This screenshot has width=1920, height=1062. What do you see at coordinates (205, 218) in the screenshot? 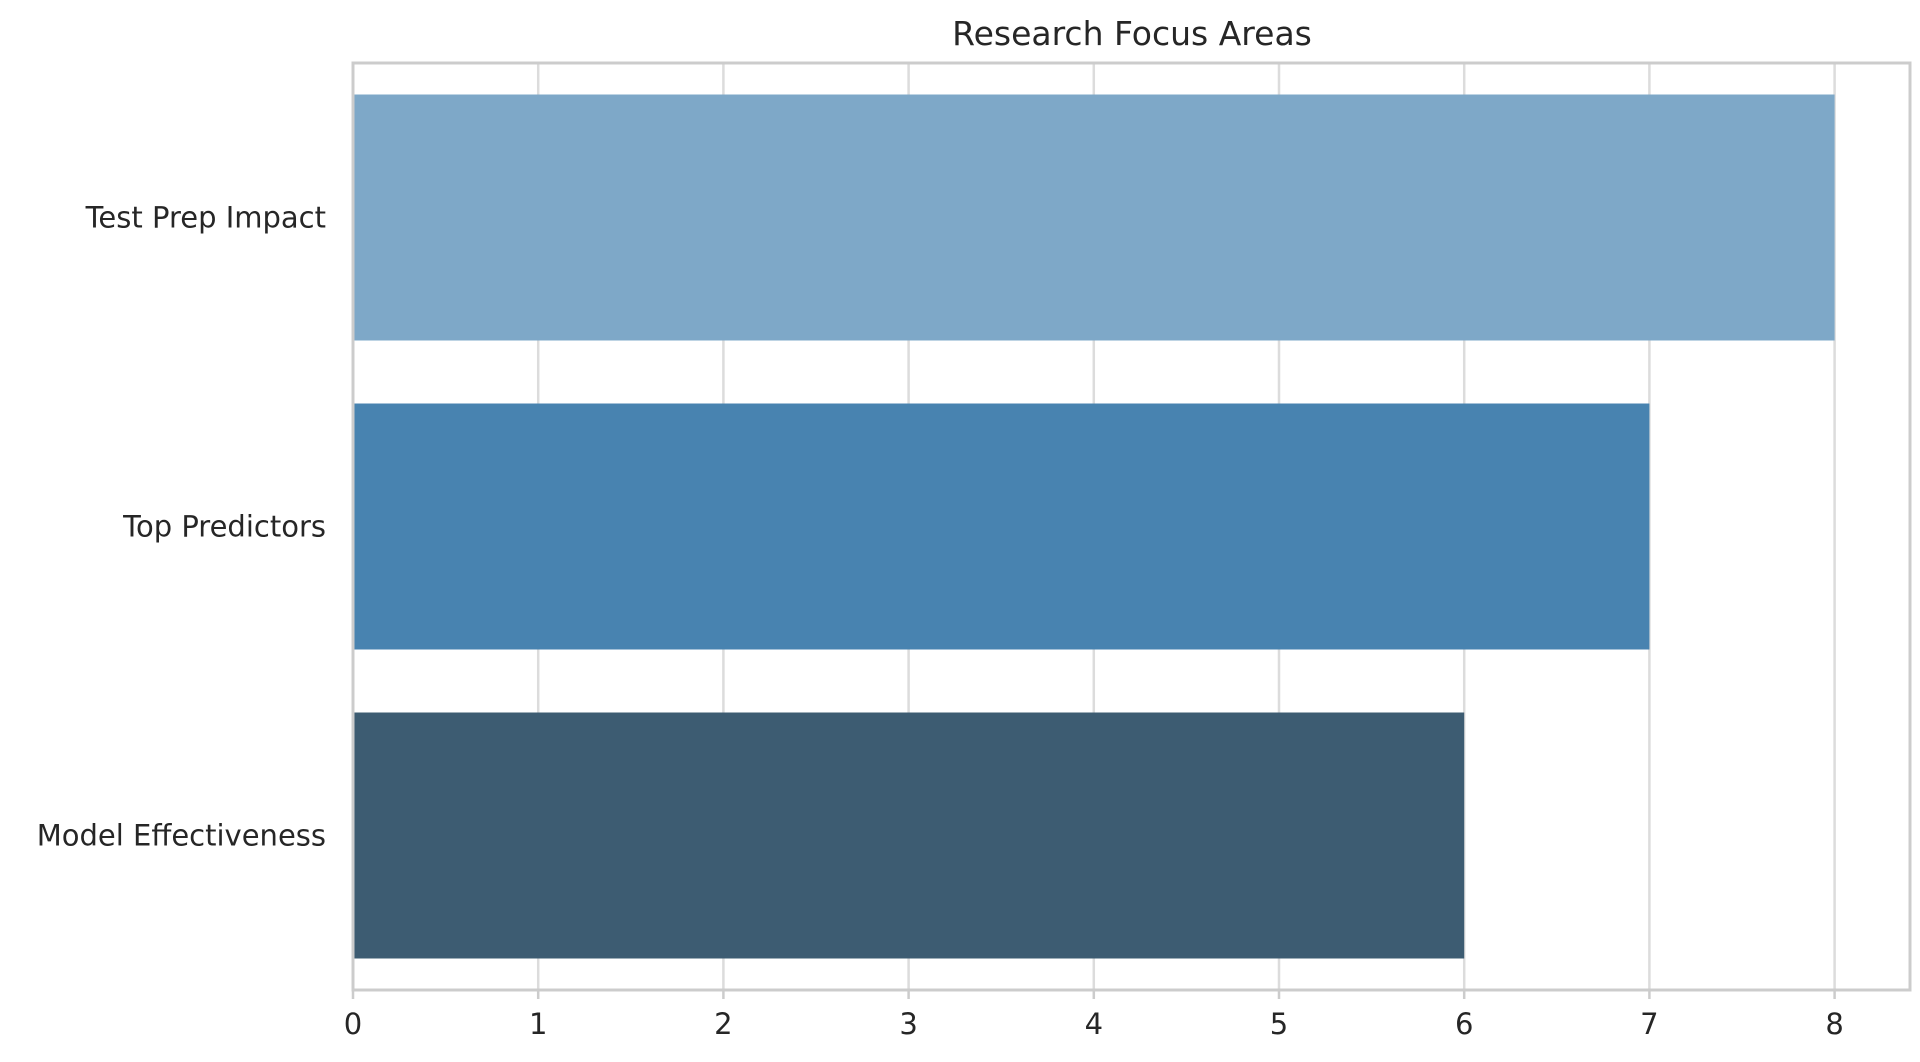
I see `y-category-label: Test Prep Impact` at bounding box center [205, 218].